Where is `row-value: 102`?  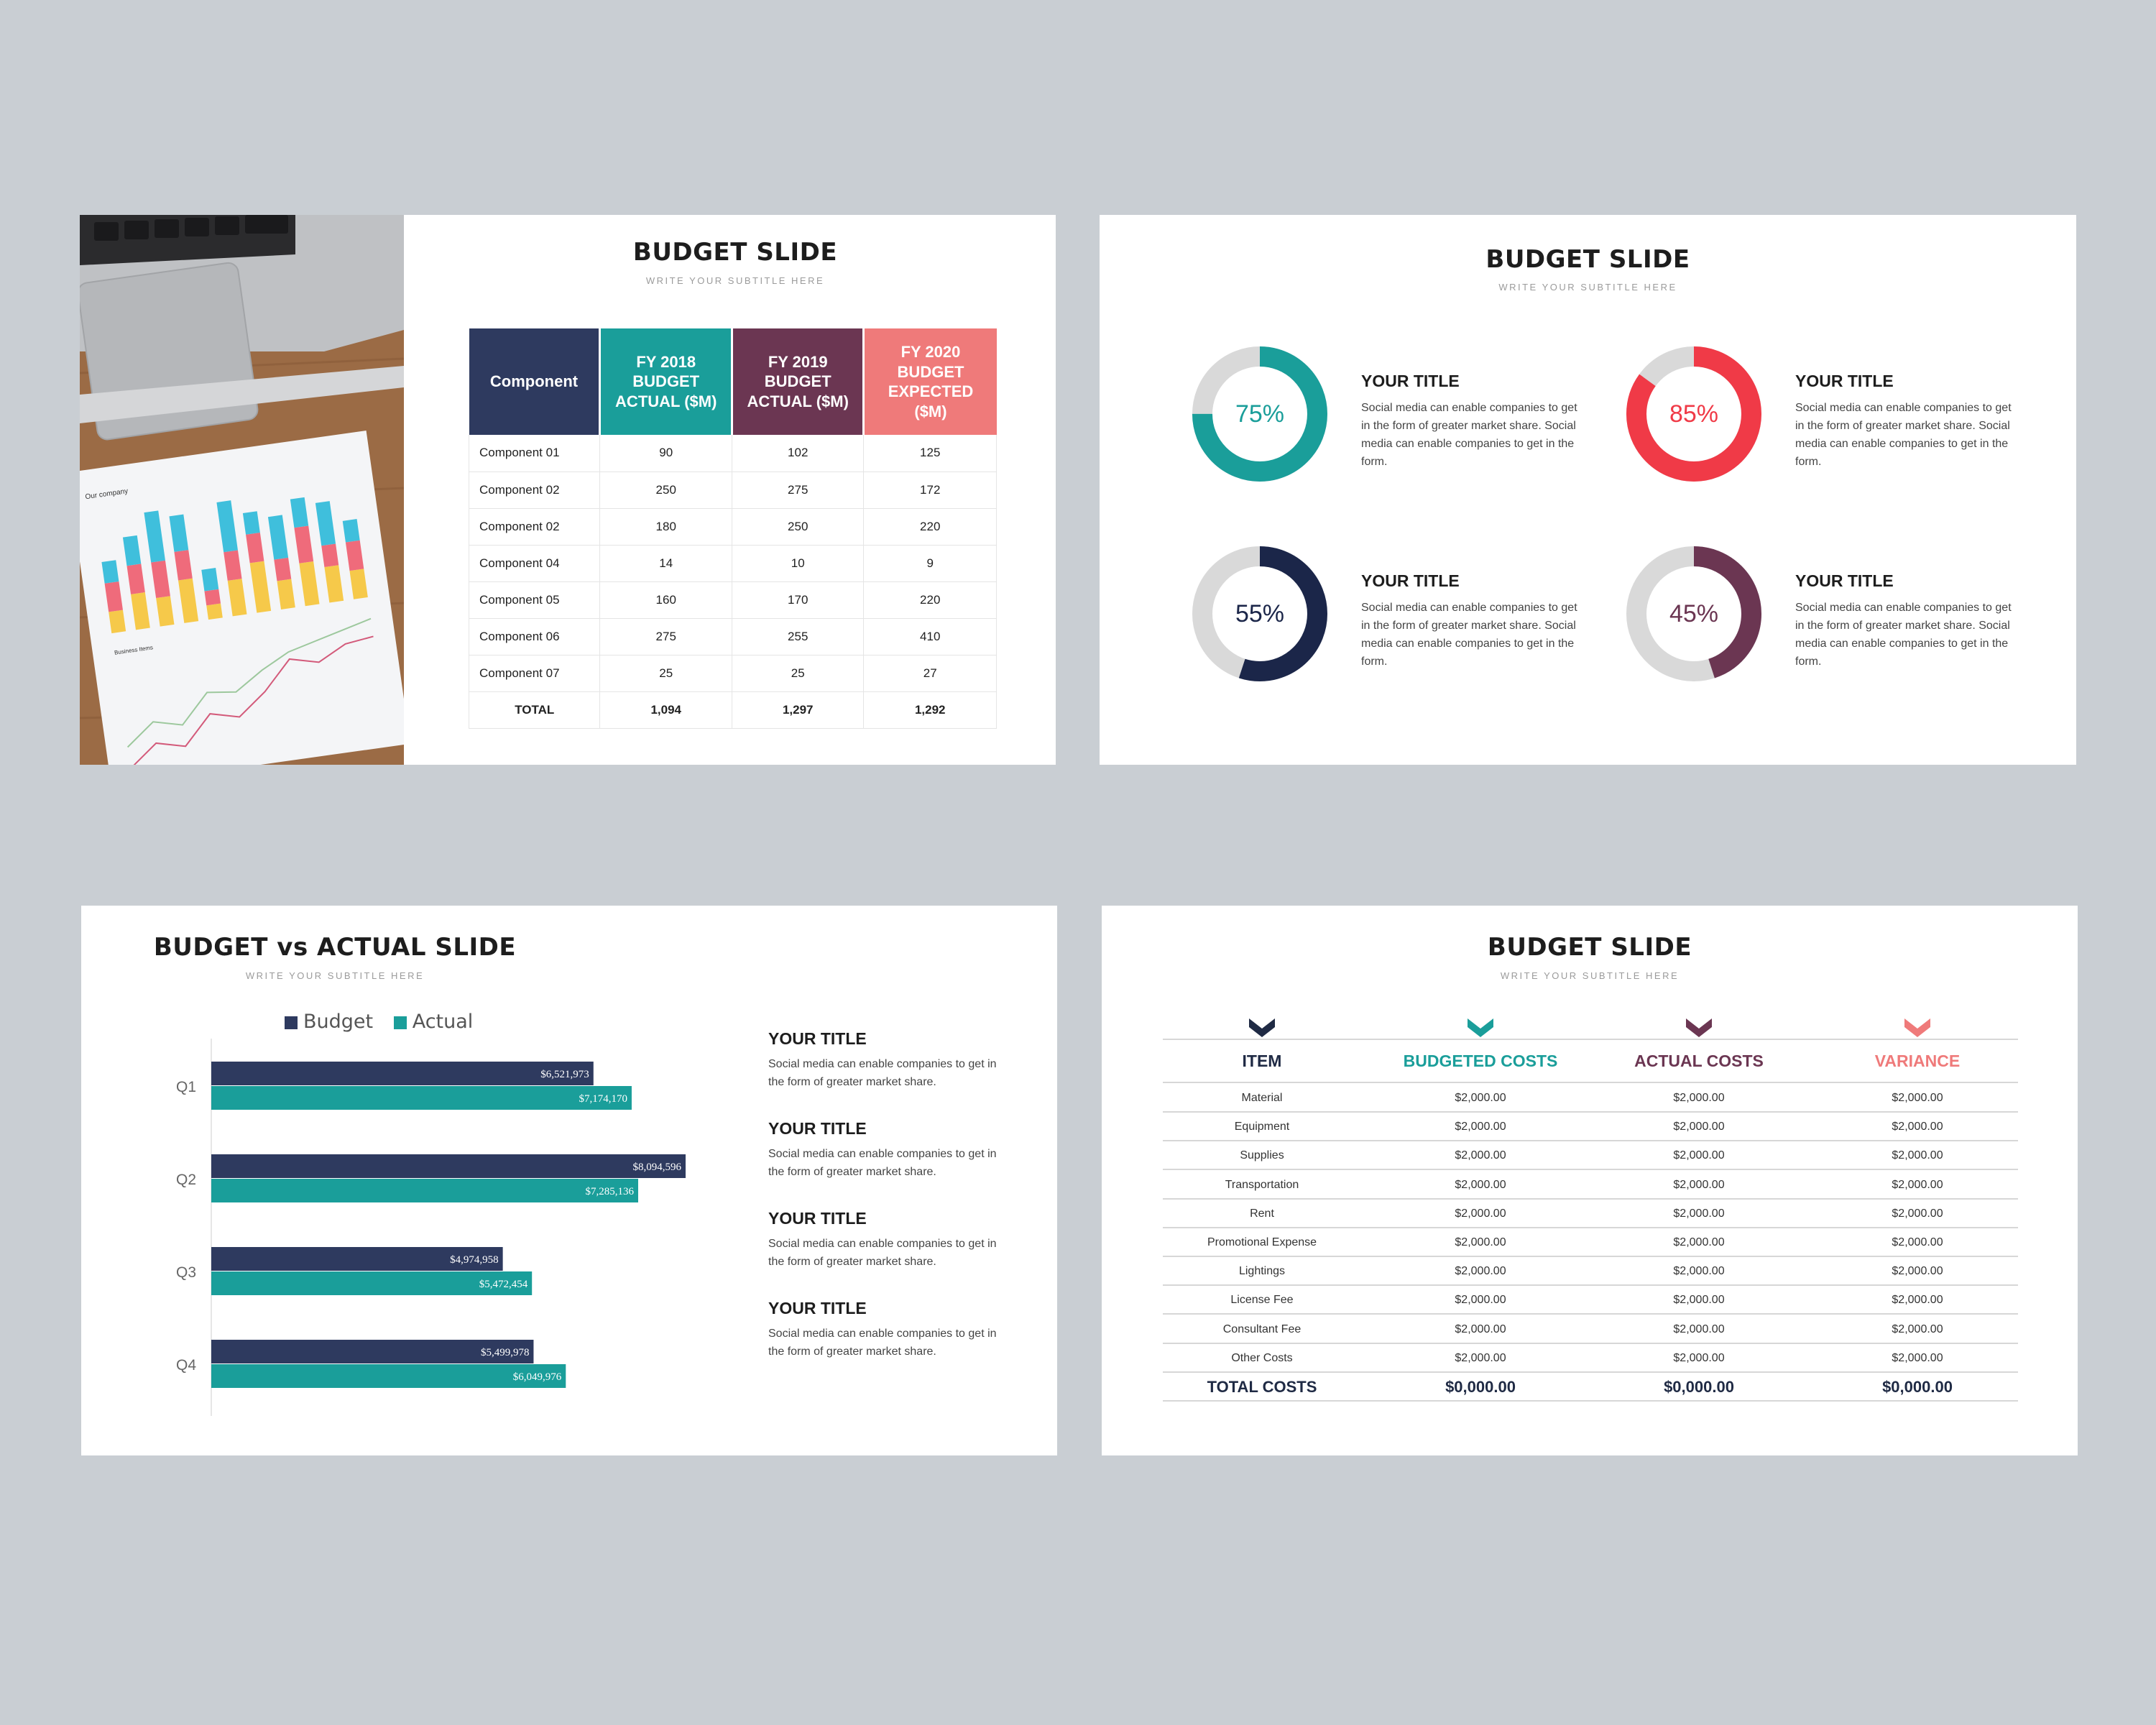 row-value: 102 is located at coordinates (798, 453).